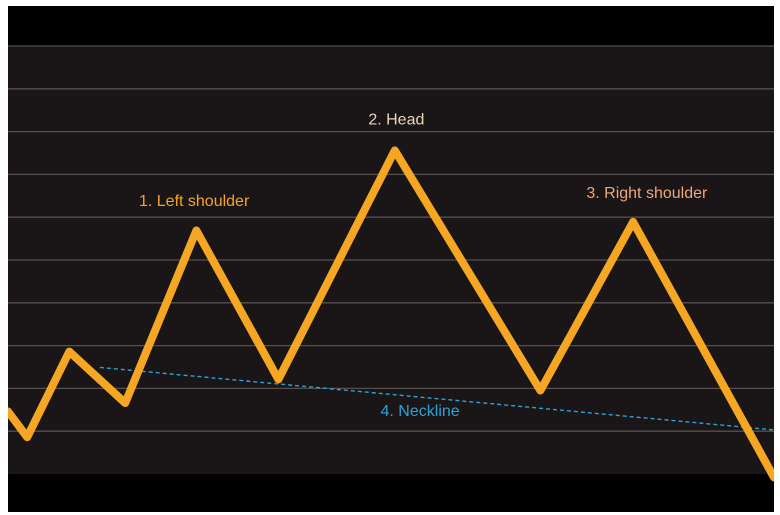 This screenshot has height=515, width=780. Describe the element at coordinates (647, 193) in the screenshot. I see `annotation-right-shoulder: 3. Right shoulder` at that location.